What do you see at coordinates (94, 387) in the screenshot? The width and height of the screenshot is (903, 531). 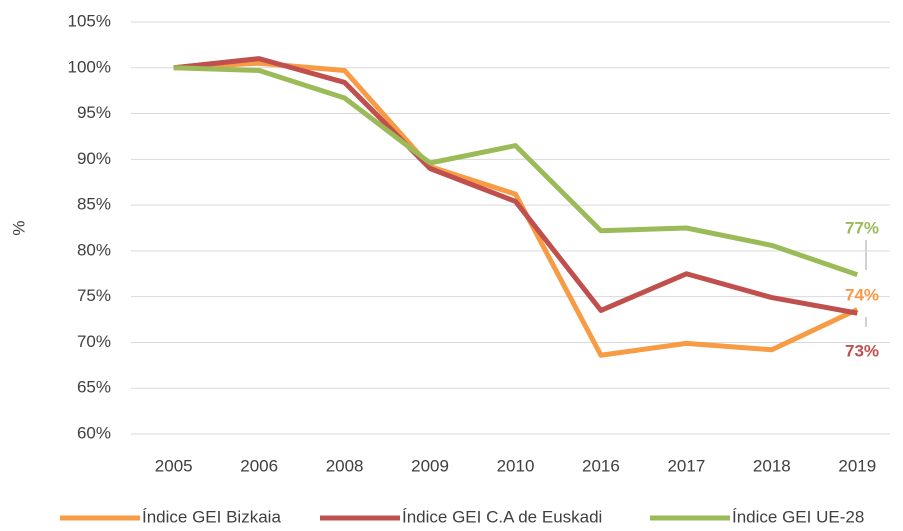 I see `y-tick-label: 65%` at bounding box center [94, 387].